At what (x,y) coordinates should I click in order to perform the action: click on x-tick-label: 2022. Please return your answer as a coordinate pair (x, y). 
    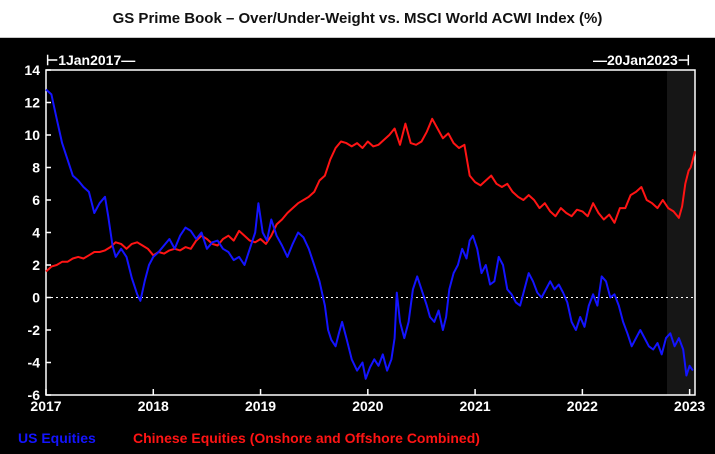
    Looking at the image, I should click on (582, 406).